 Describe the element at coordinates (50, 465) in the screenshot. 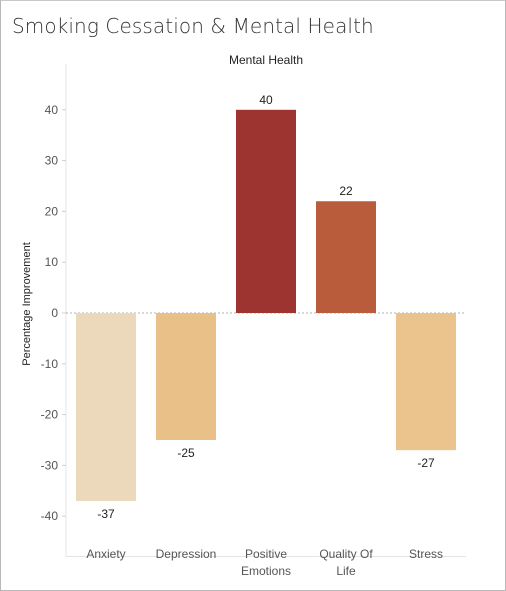

I see `y-tick-label: -30` at that location.